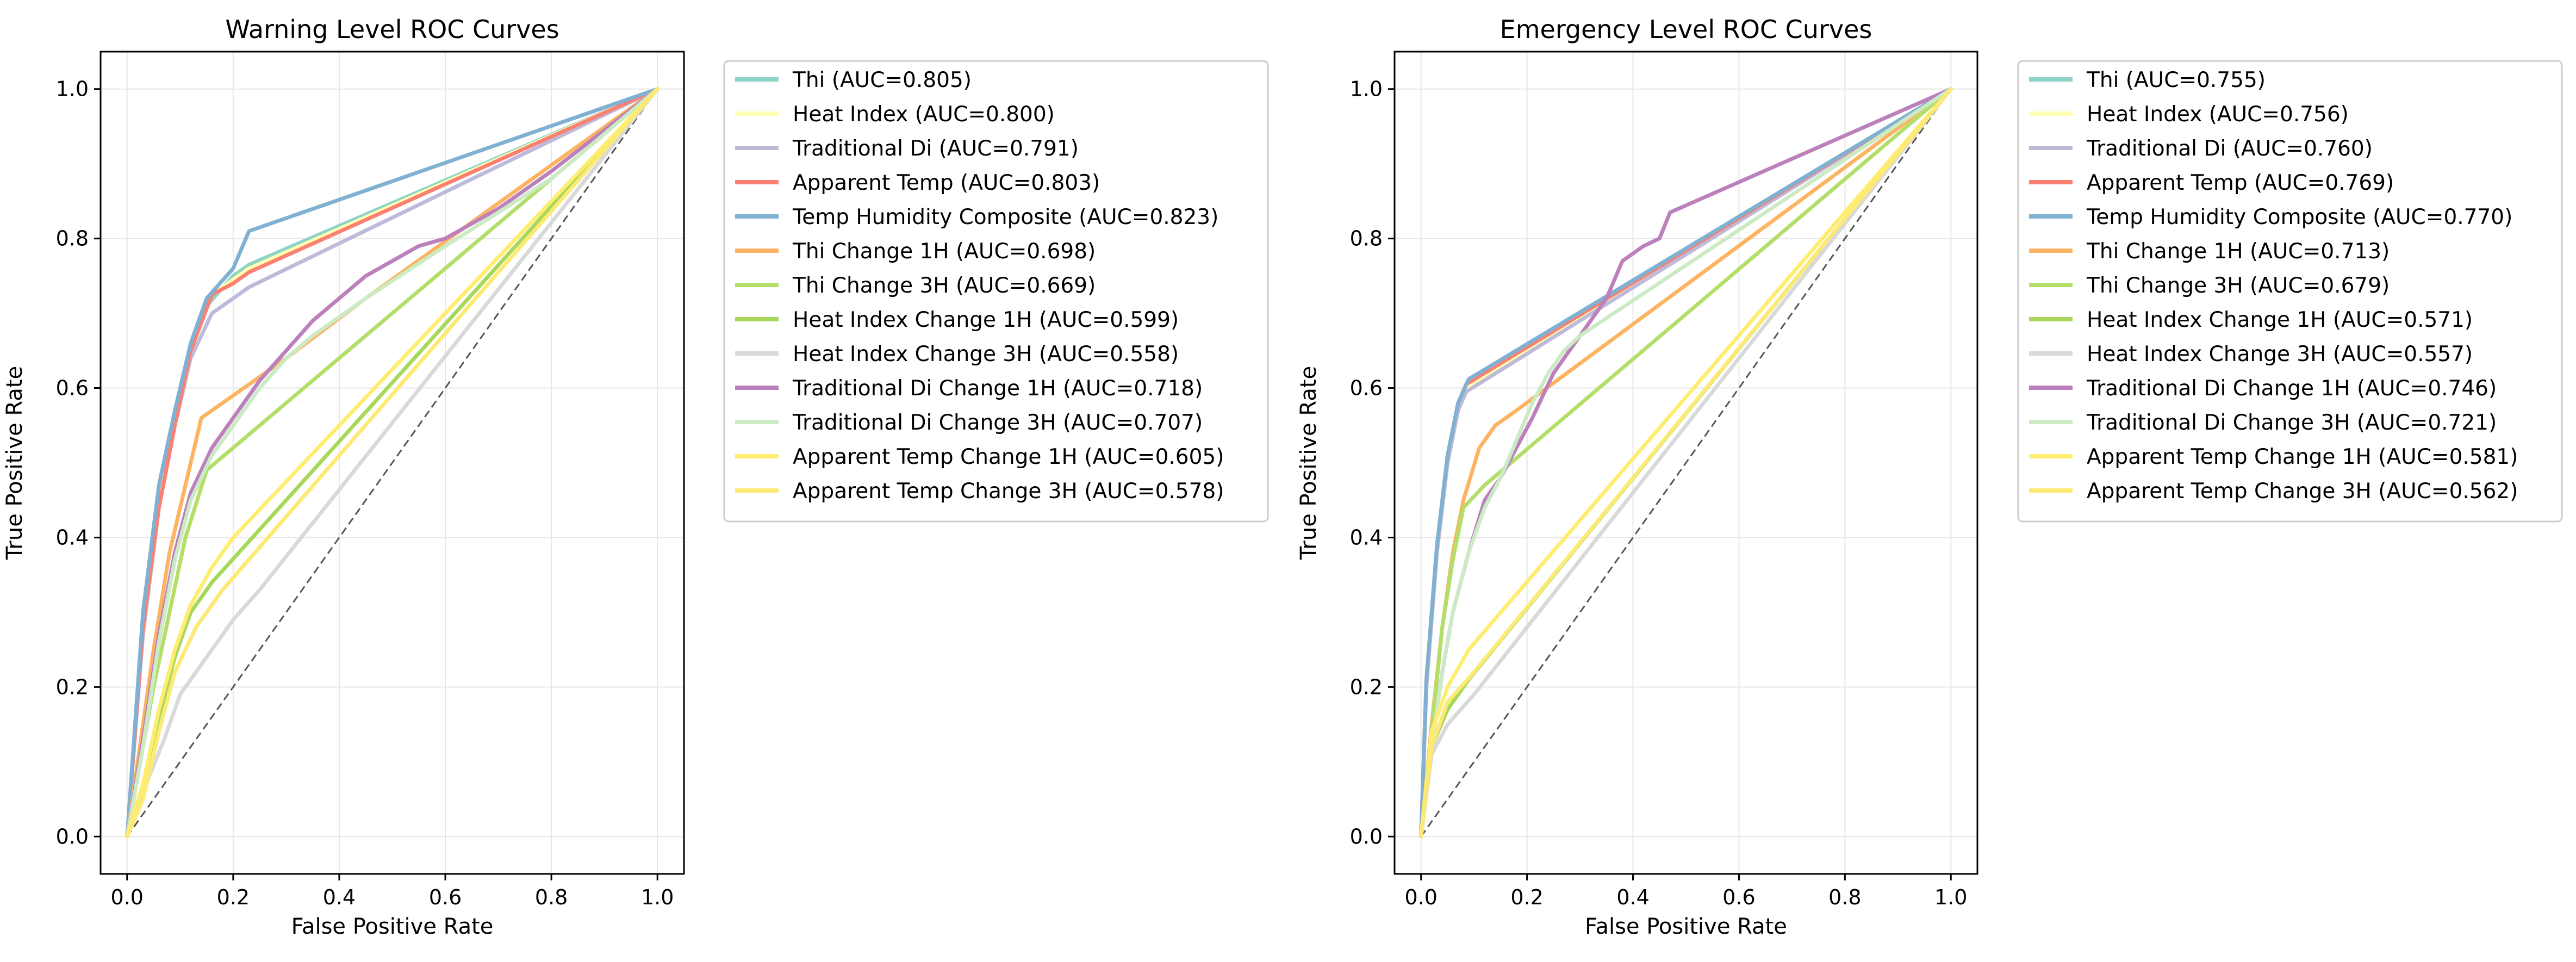 The width and height of the screenshot is (2576, 962). I want to click on chart-title: Warning Level ROC Curves, so click(392, 30).